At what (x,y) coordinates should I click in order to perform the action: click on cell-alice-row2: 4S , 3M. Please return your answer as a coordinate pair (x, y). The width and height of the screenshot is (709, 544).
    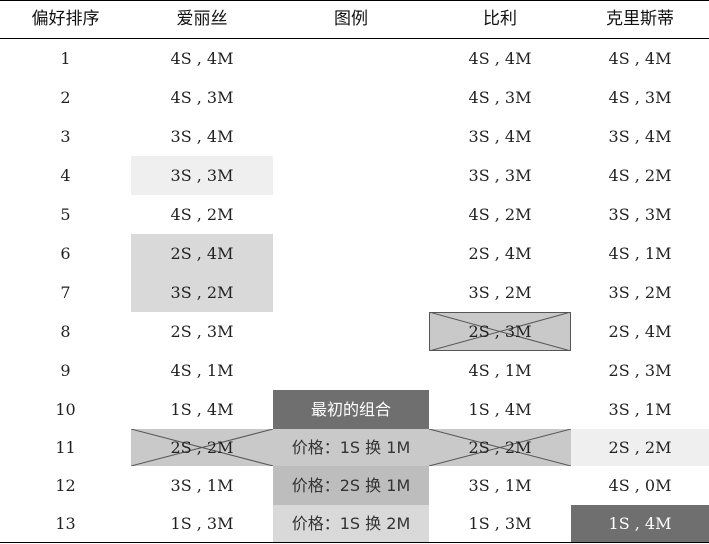
    Looking at the image, I should click on (202, 97).